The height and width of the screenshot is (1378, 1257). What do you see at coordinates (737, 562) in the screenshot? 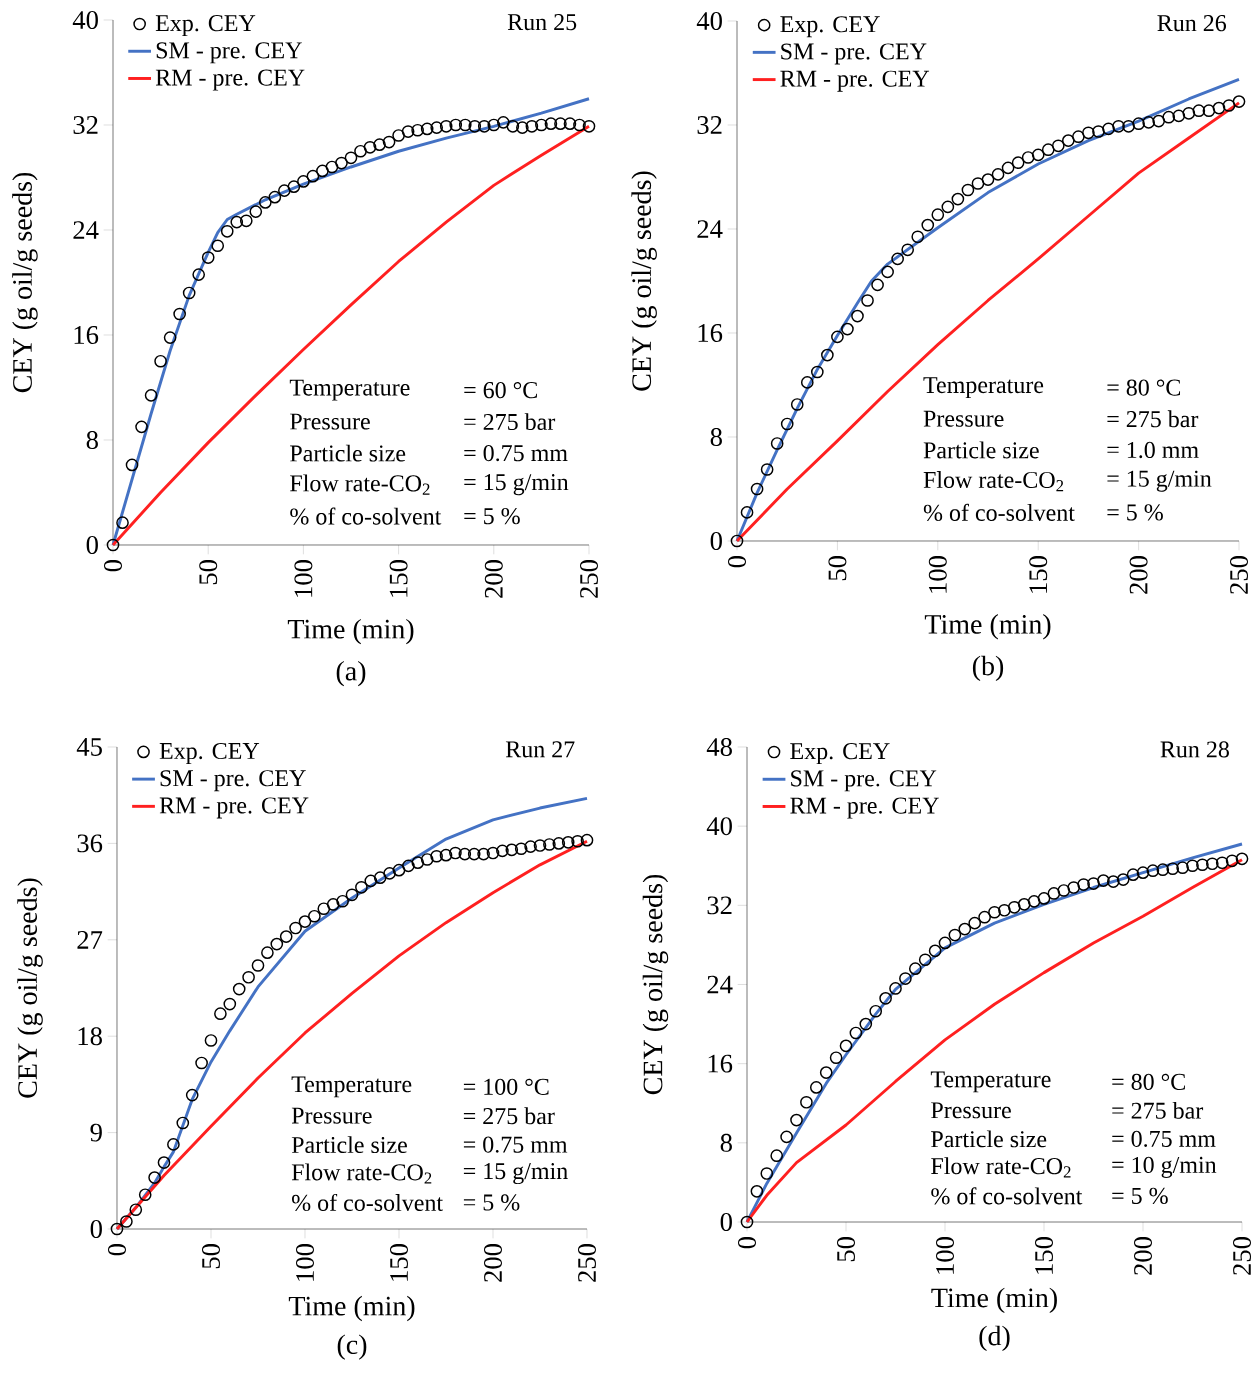
I see `x-tick-label: 0` at bounding box center [737, 562].